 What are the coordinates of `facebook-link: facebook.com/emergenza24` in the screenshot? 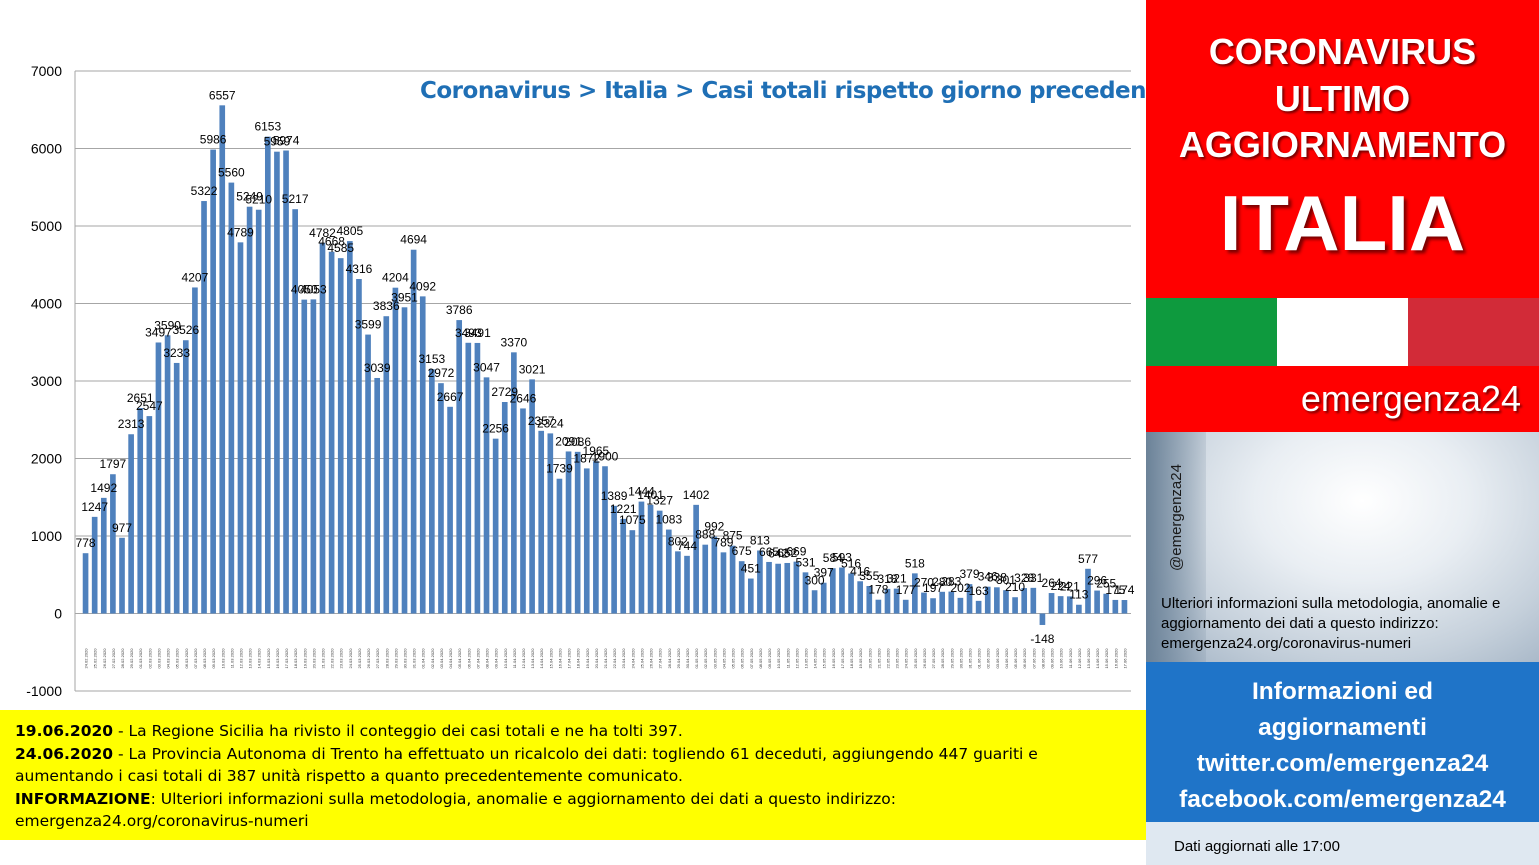 It's located at (1342, 799).